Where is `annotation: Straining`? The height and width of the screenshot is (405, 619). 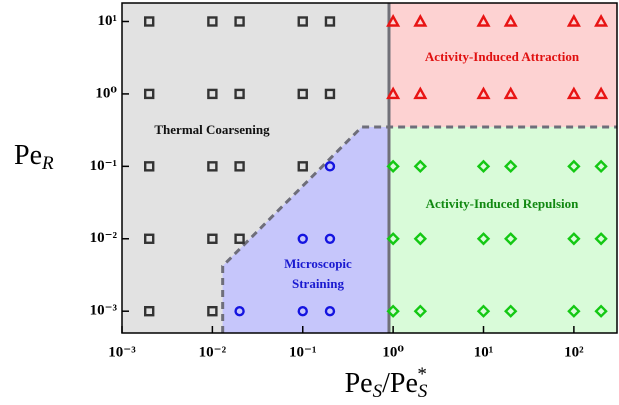 annotation: Straining is located at coordinates (318, 283).